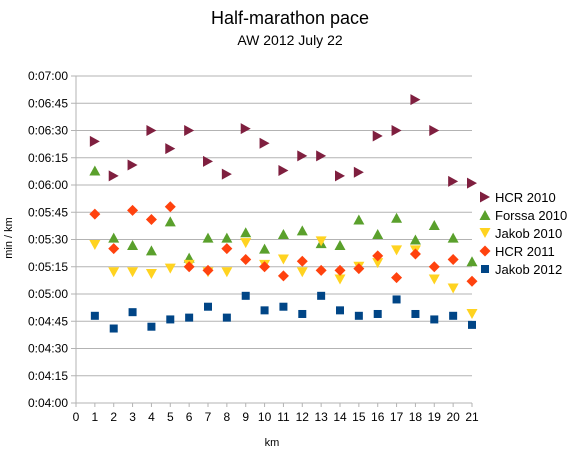 The height and width of the screenshot is (457, 580). What do you see at coordinates (48, 103) in the screenshot?
I see `y-tick-label: 0:06:45` at bounding box center [48, 103].